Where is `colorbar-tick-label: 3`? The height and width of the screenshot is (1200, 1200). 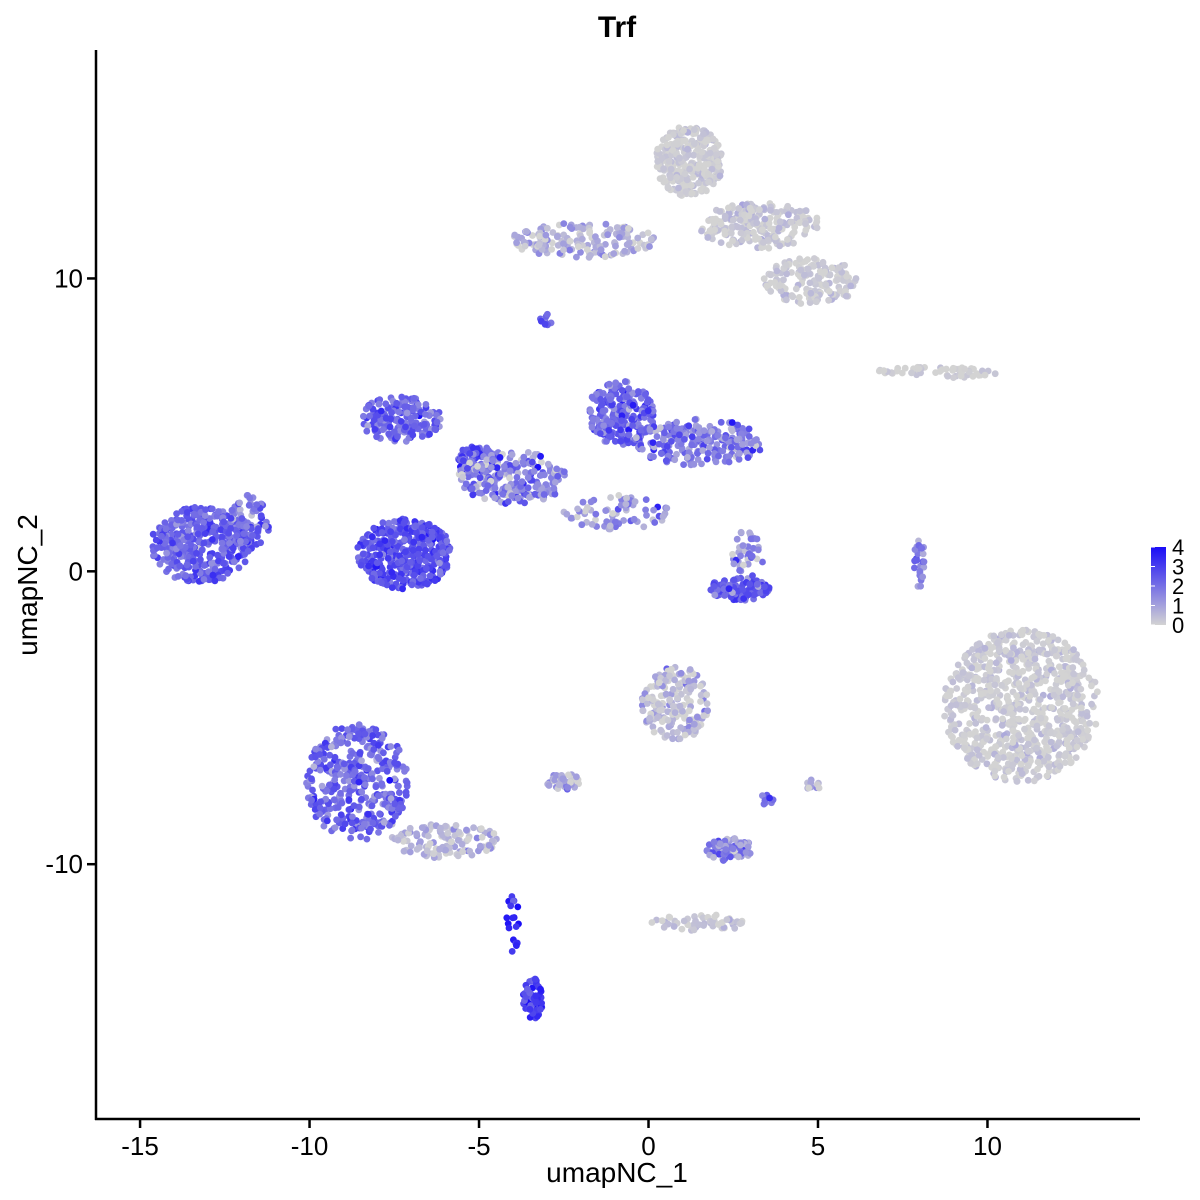
colorbar-tick-label: 3 is located at coordinates (1178, 567).